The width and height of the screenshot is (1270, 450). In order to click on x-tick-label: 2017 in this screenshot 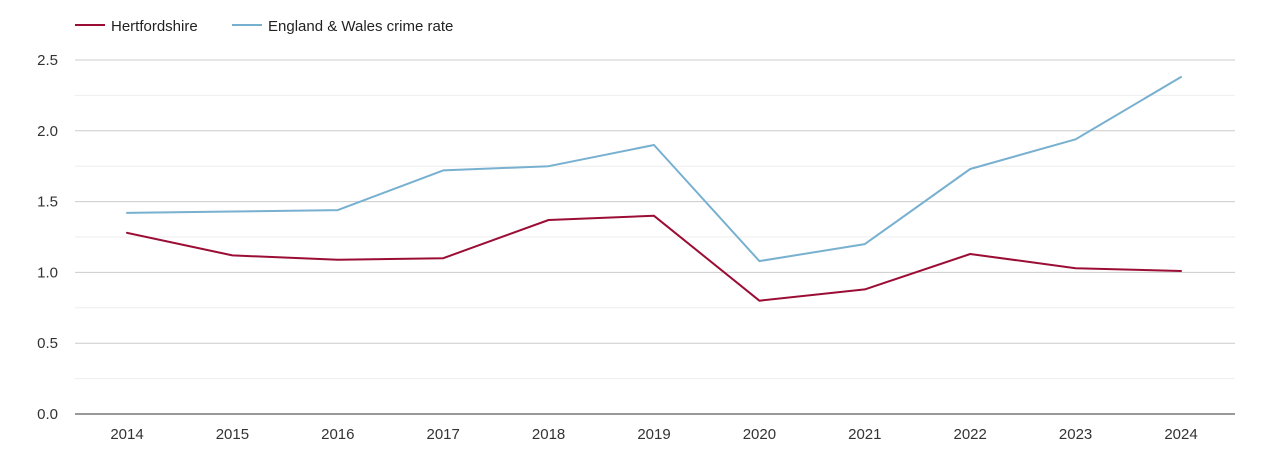, I will do `click(443, 434)`.